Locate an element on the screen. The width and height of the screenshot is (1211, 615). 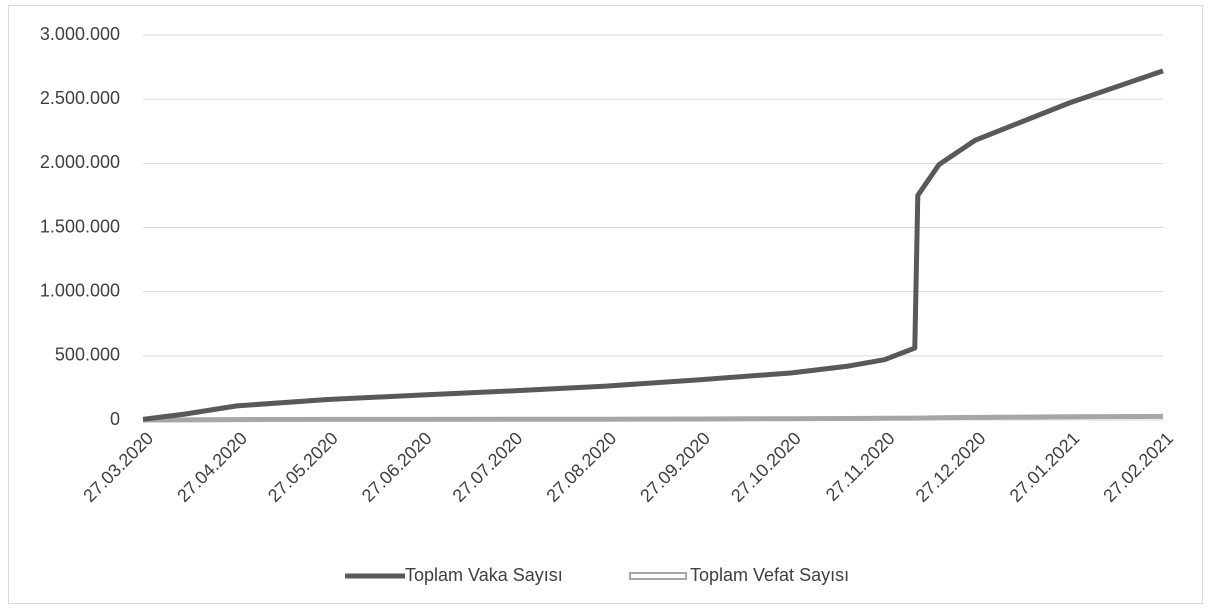
y-tick-label: 2.500.000 is located at coordinates (80, 98).